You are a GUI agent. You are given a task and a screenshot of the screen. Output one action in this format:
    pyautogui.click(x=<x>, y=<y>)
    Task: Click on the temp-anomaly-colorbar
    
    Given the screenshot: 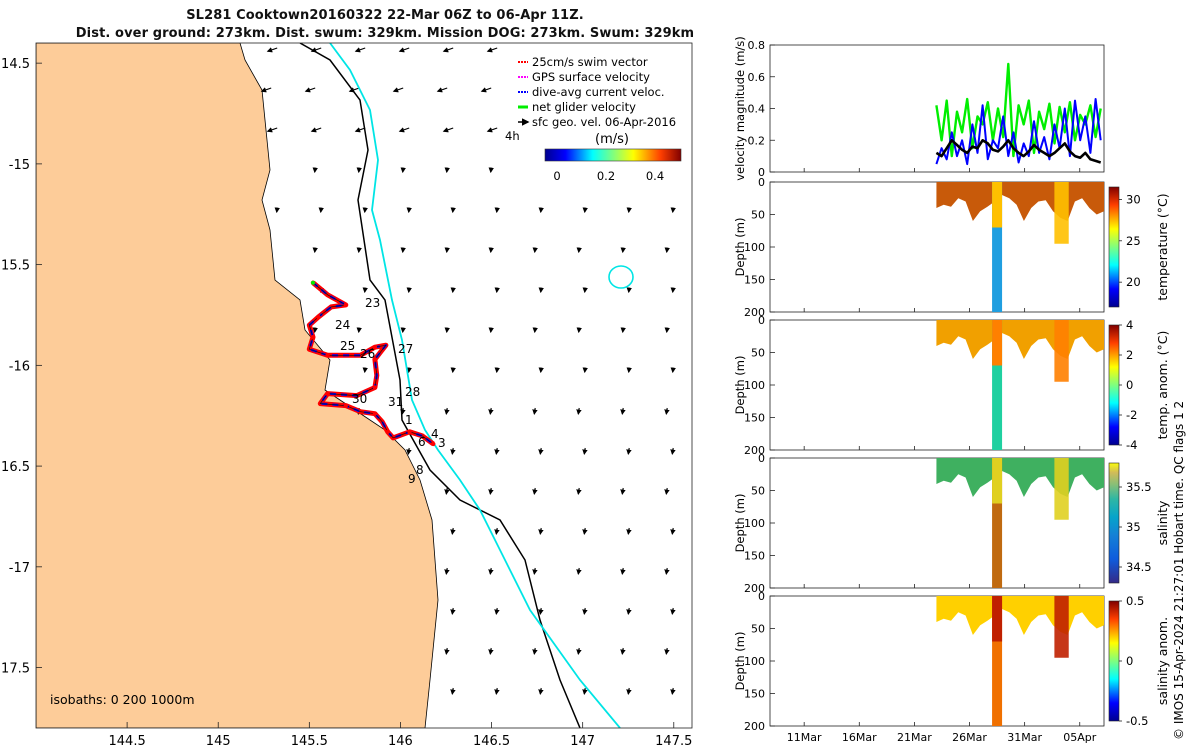 What is the action you would take?
    pyautogui.click(x=1114, y=385)
    